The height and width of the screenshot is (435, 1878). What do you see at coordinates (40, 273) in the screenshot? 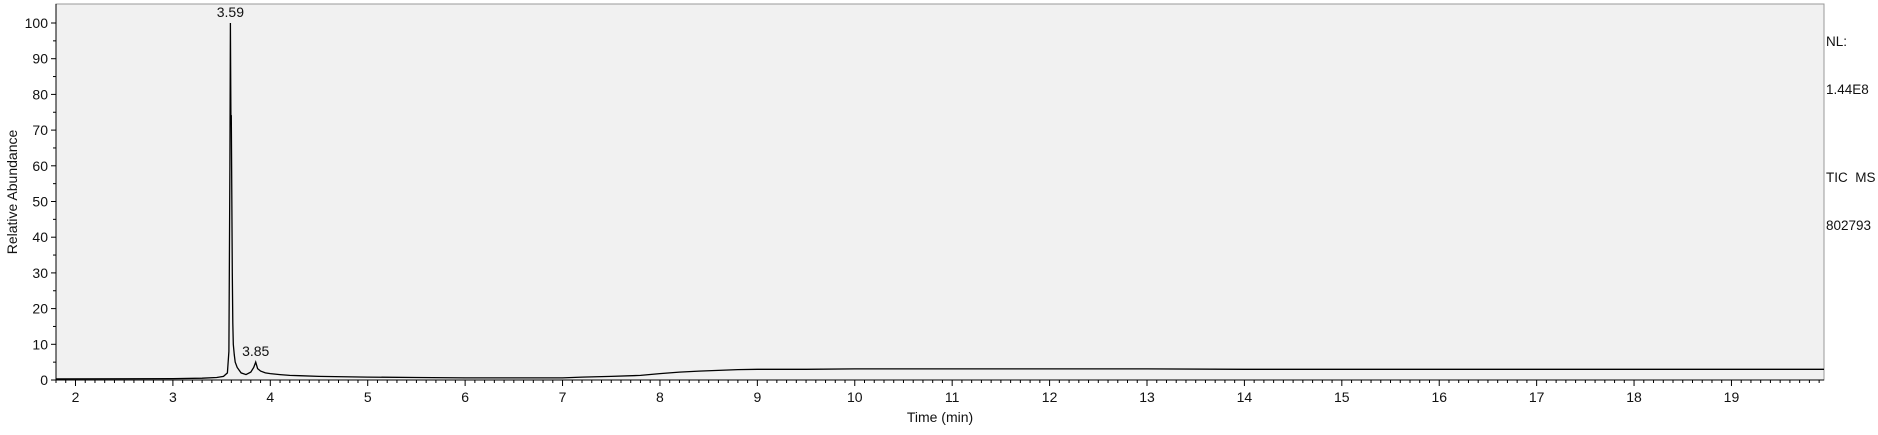
I see `y-tick-label: 30` at bounding box center [40, 273].